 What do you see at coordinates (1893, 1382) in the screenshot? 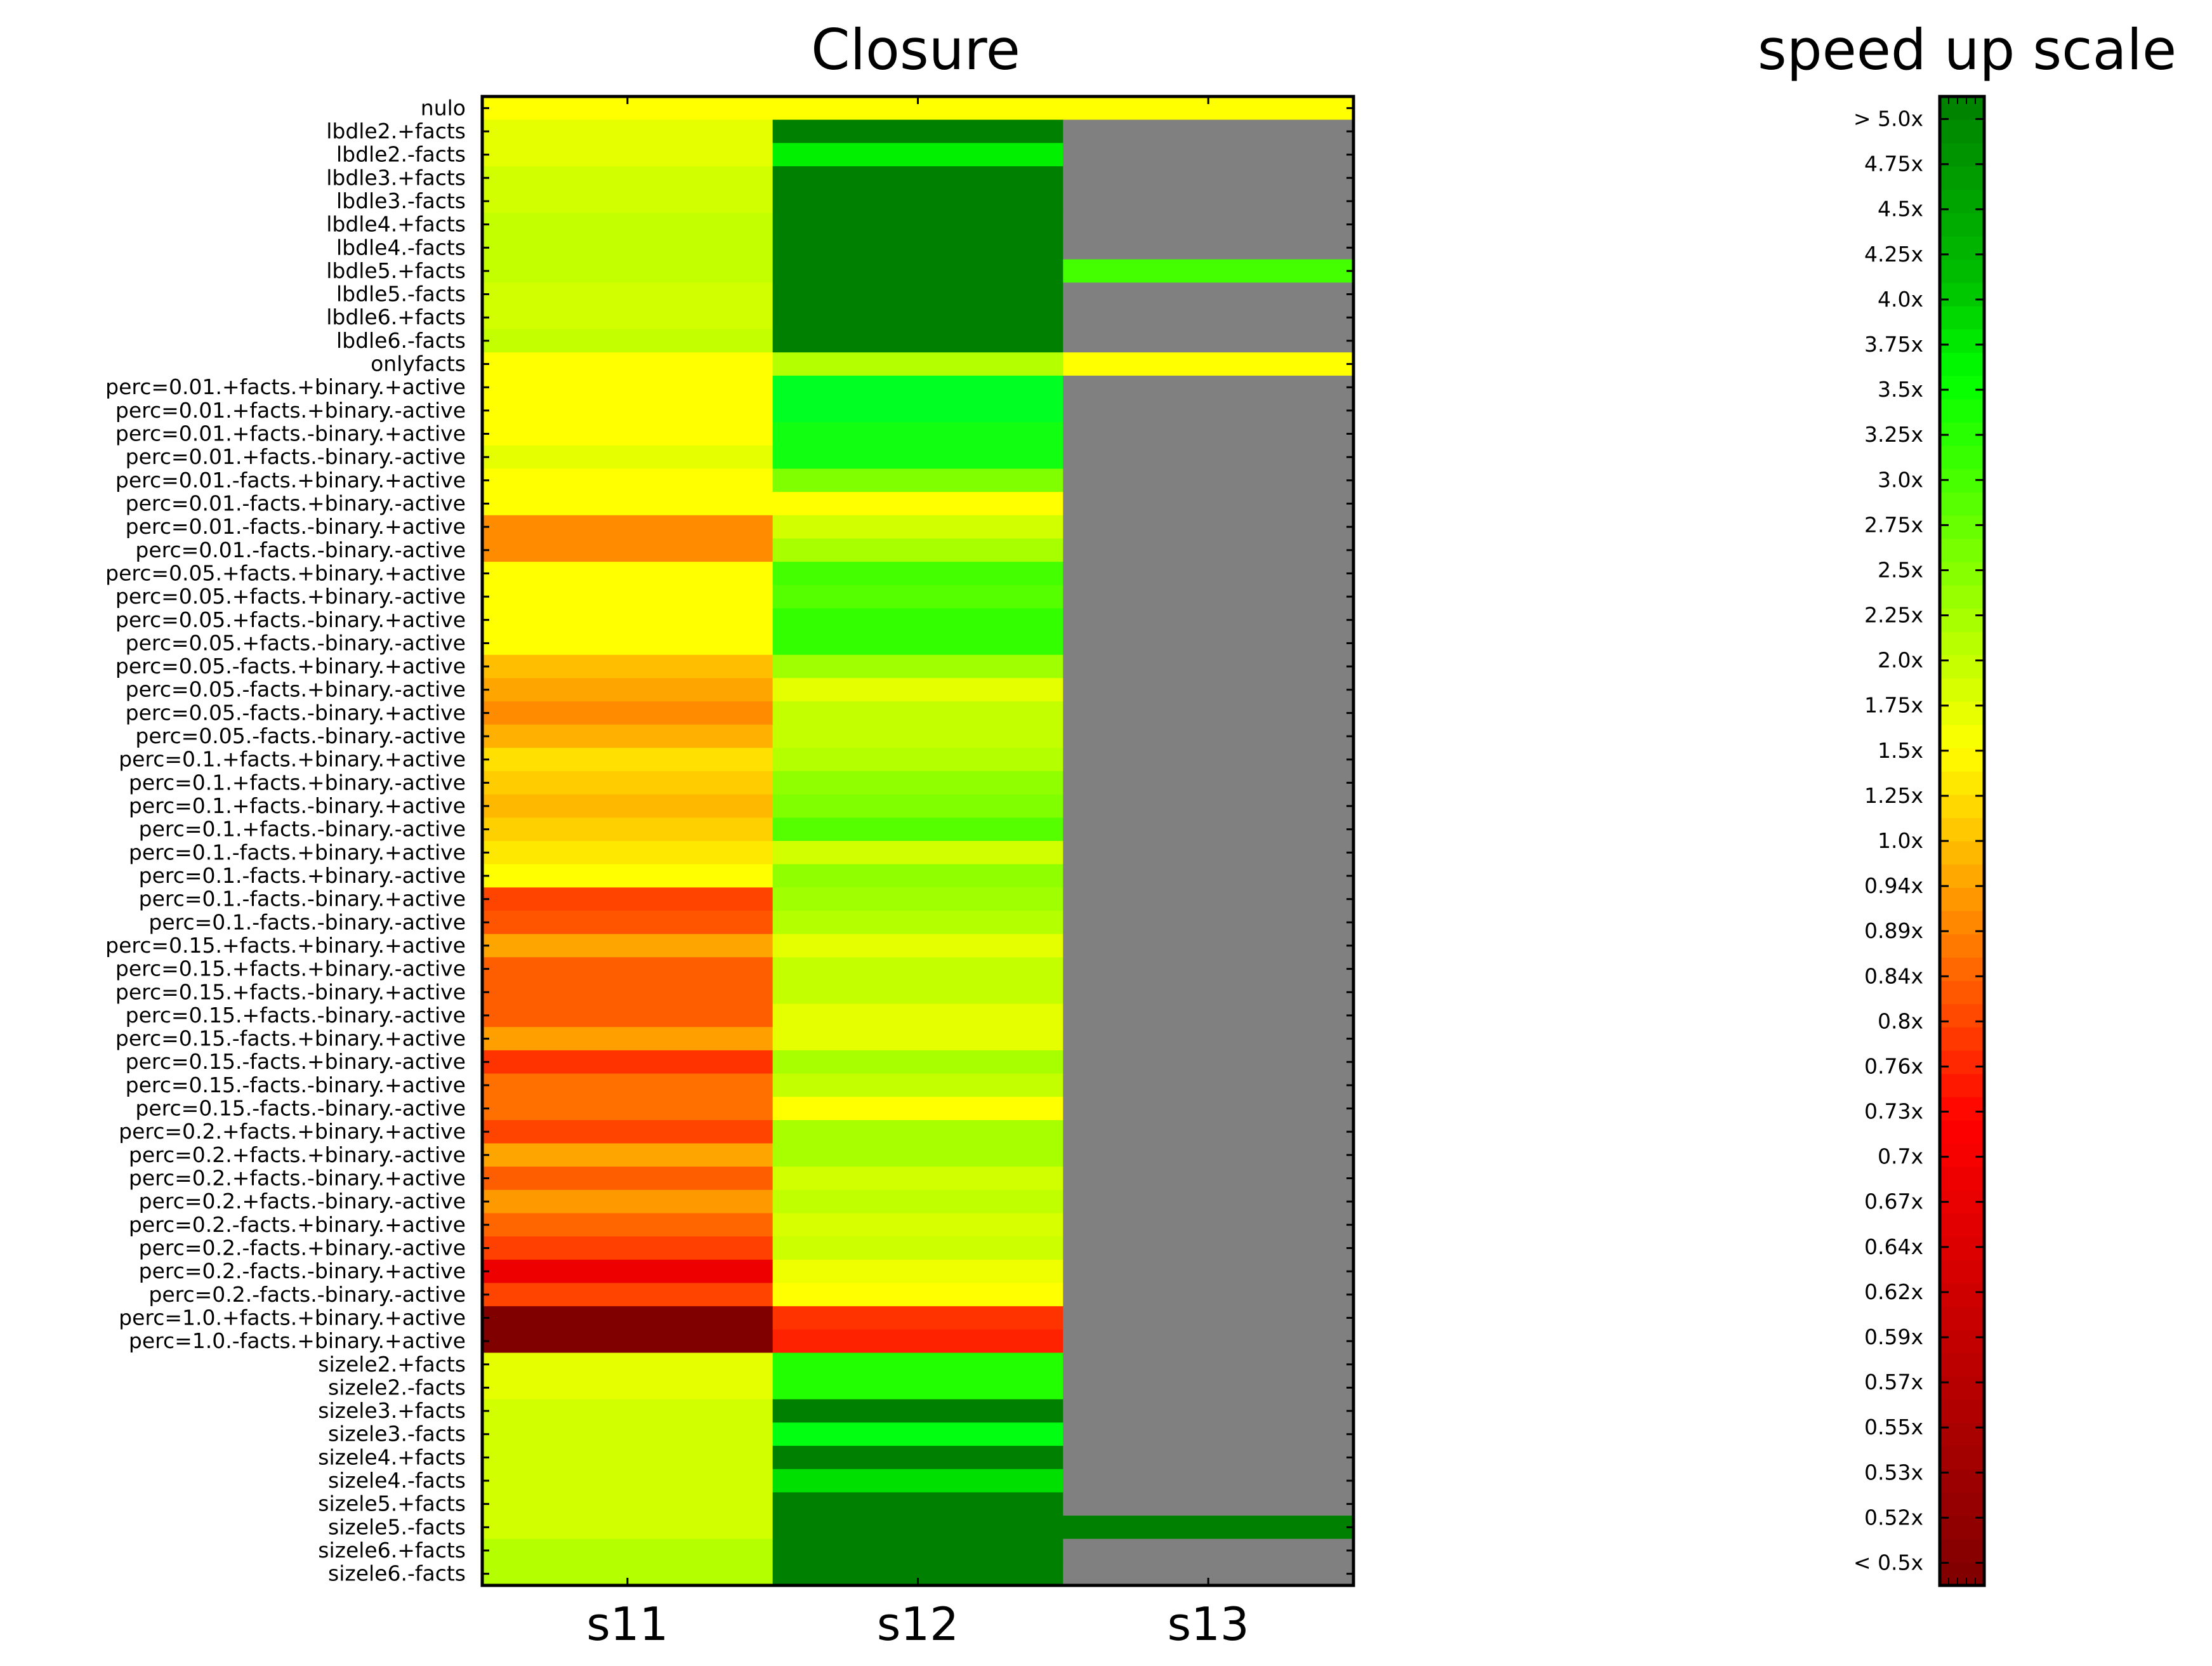
I see `colorbar-tick-label: 0.57x` at bounding box center [1893, 1382].